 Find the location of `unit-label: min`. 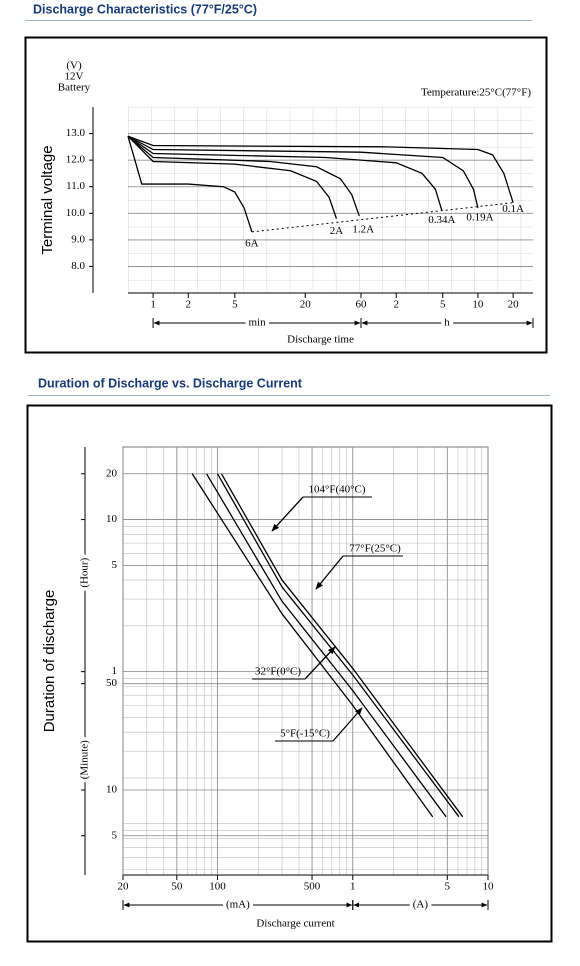

unit-label: min is located at coordinates (257, 323).